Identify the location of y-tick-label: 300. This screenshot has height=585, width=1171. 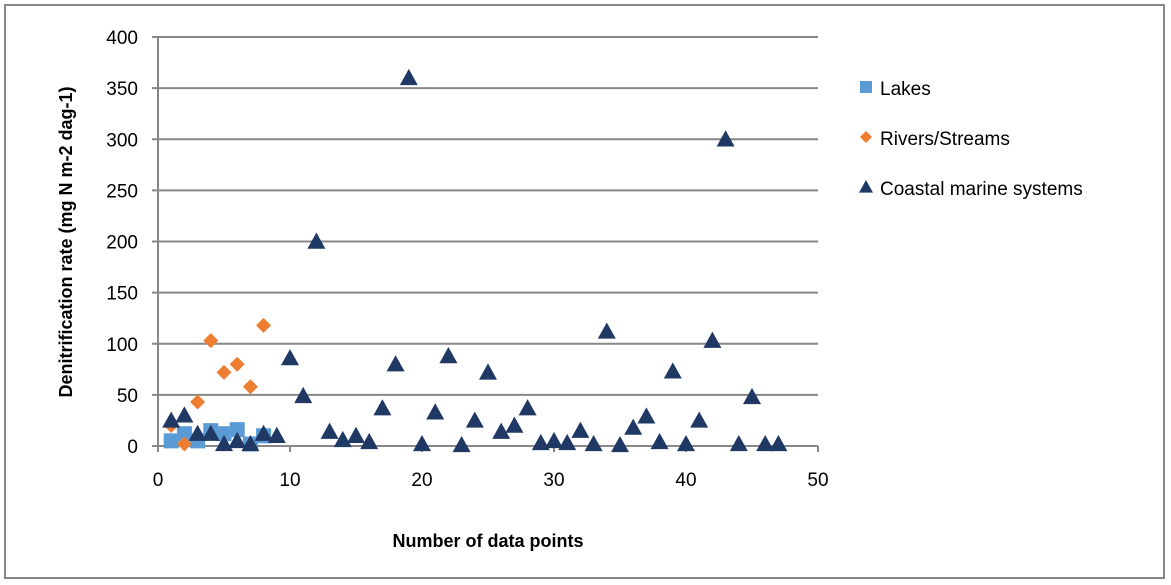
(122, 140).